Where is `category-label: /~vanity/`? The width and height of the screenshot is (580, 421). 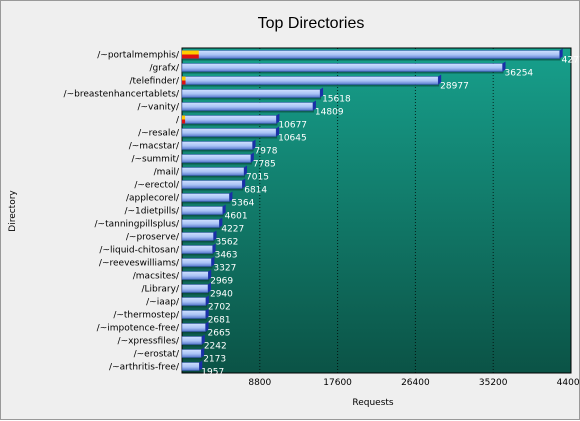 category-label: /~vanity/ is located at coordinates (158, 108).